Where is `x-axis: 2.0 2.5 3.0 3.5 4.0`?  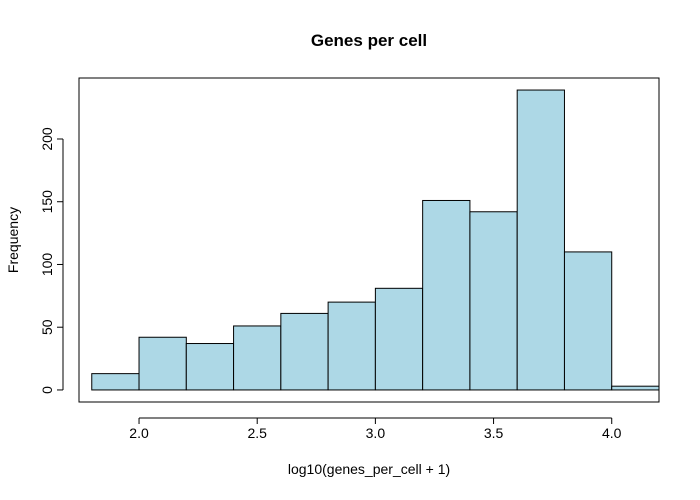
x-axis: 2.0 2.5 3.0 3.5 4.0 is located at coordinates (375, 429).